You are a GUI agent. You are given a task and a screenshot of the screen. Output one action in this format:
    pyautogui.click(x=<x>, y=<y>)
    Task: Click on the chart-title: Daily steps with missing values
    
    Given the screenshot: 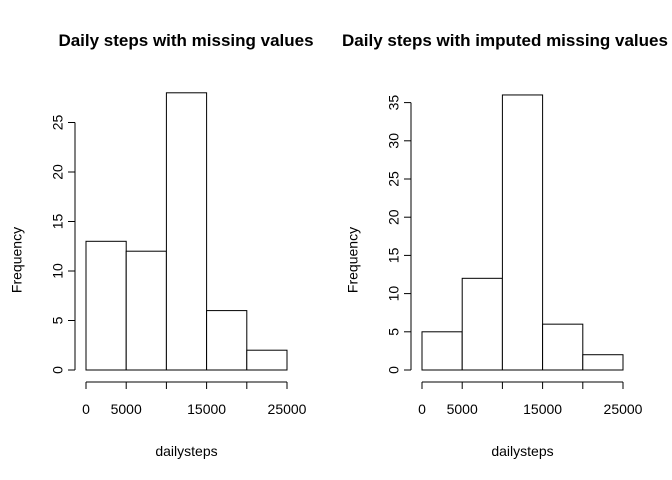 What is the action you would take?
    pyautogui.click(x=185, y=40)
    